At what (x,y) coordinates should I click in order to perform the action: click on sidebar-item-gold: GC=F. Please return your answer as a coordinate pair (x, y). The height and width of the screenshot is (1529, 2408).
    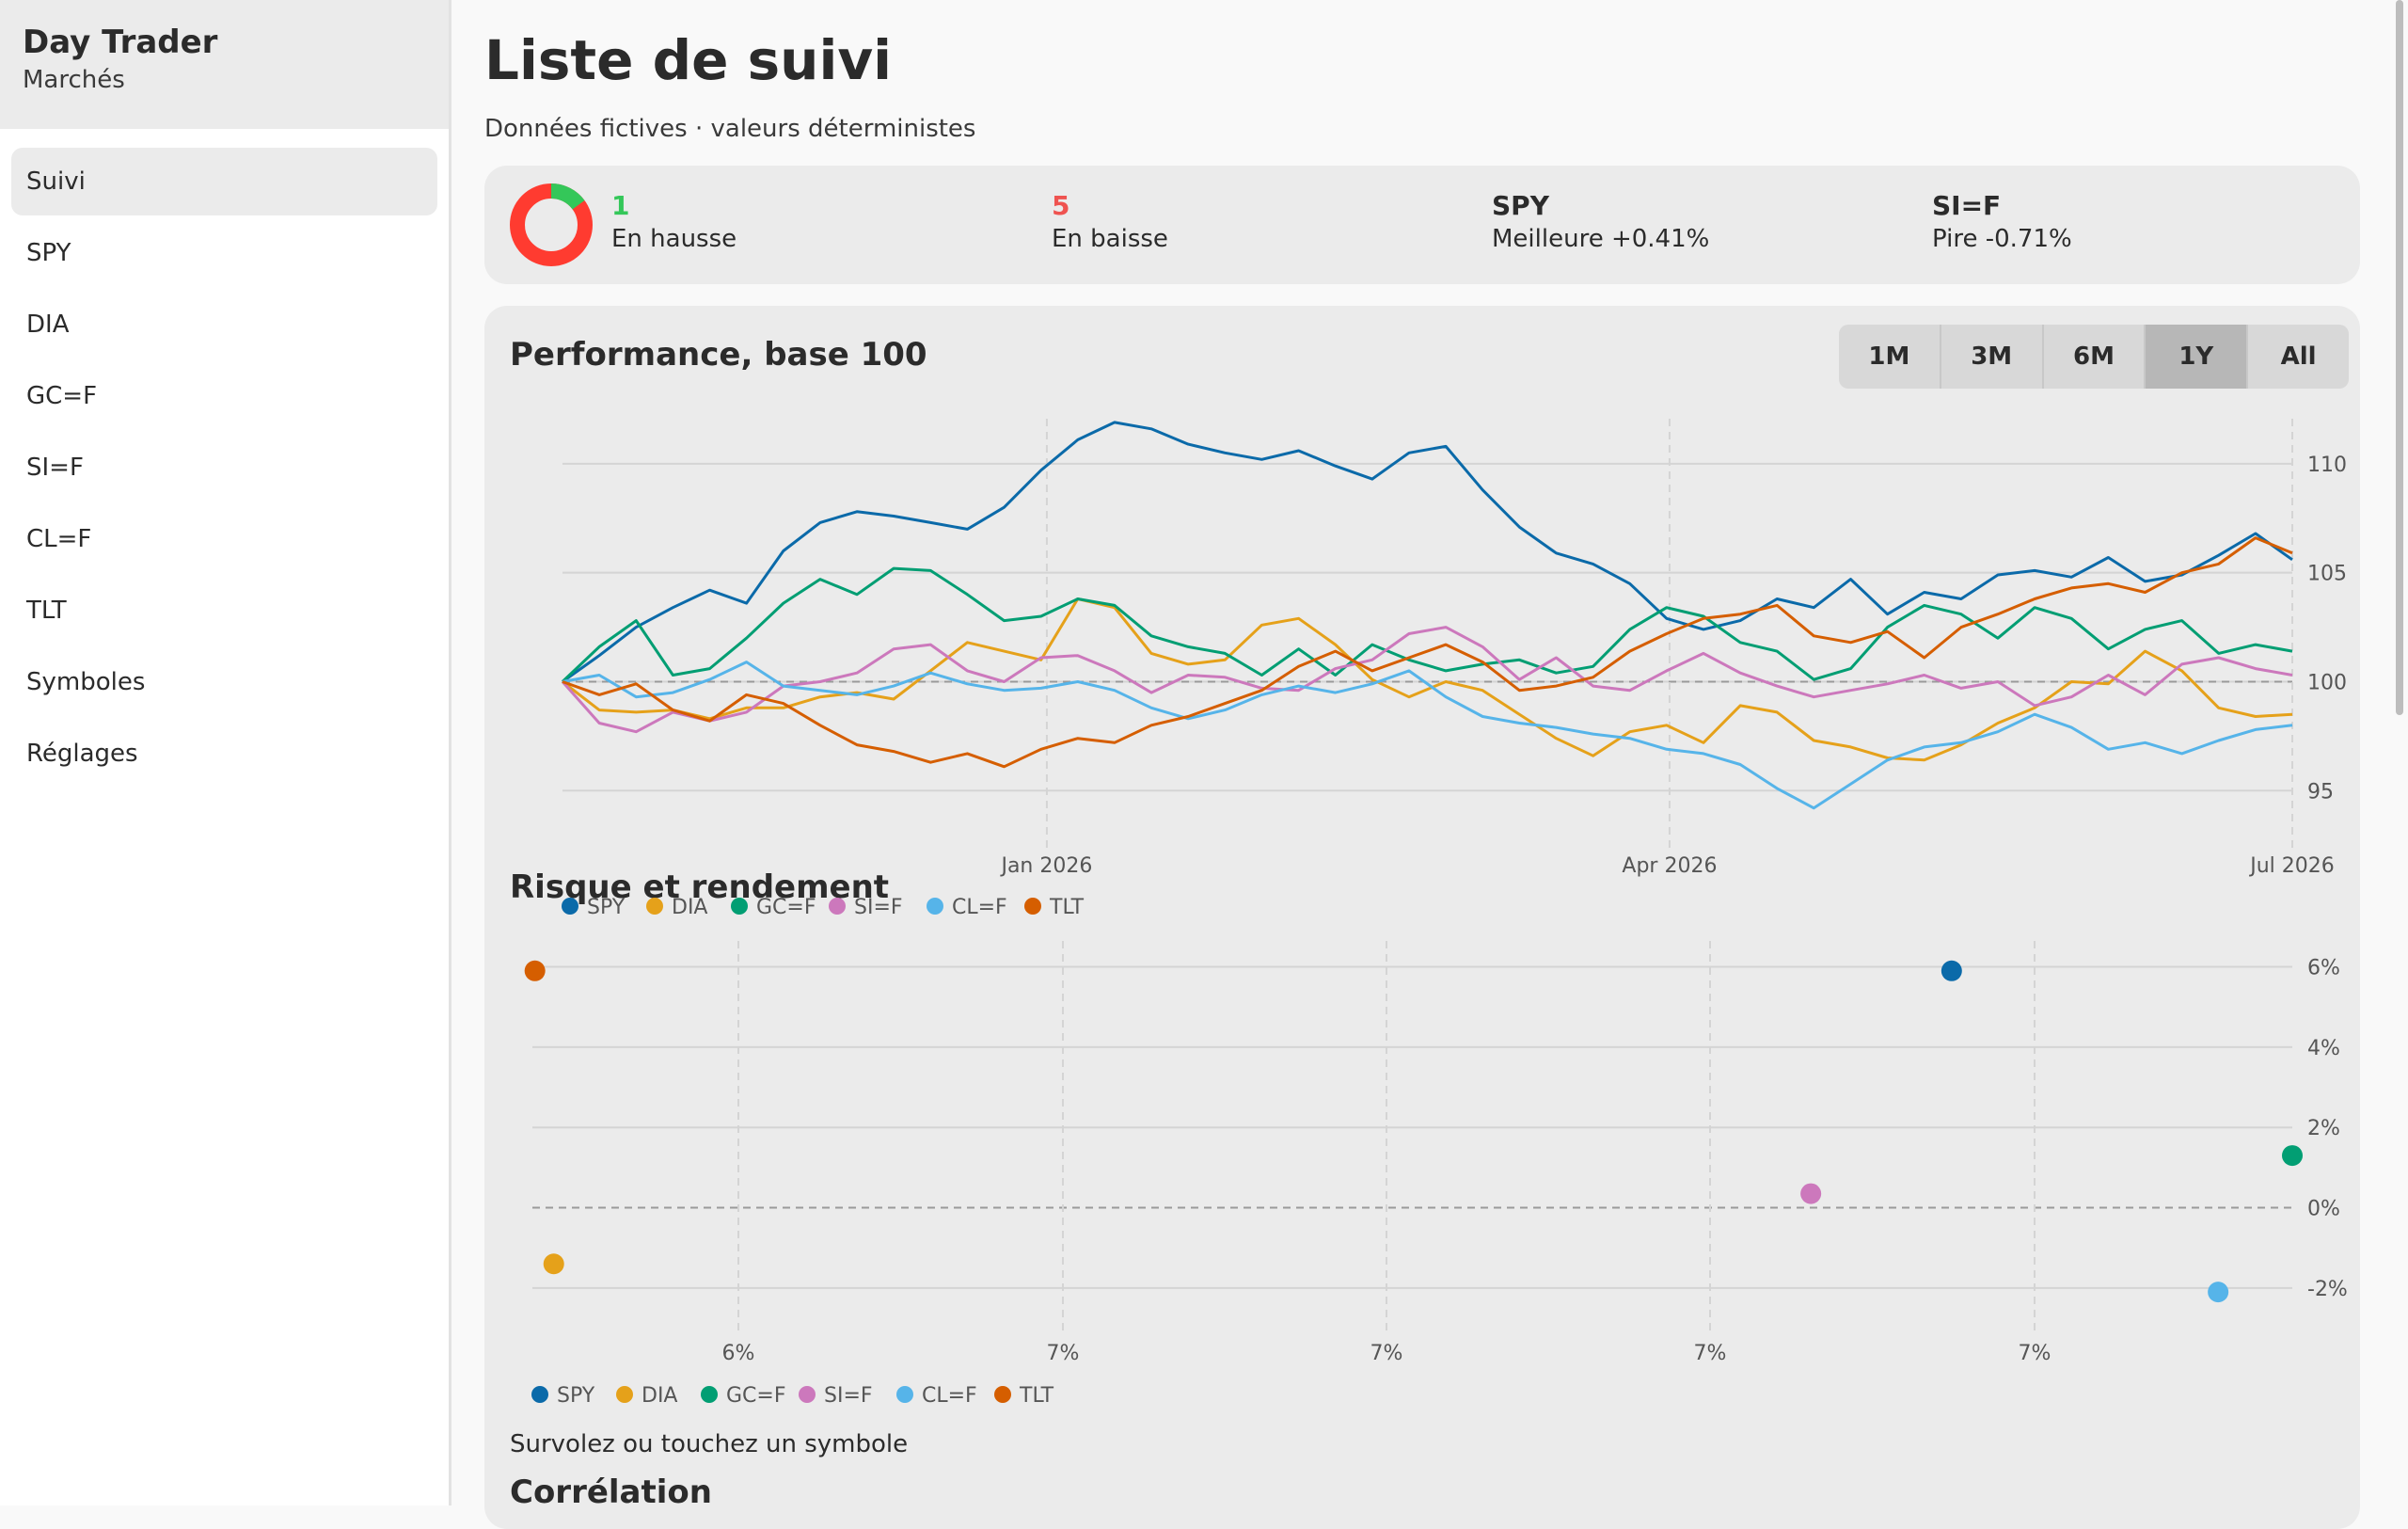
    Looking at the image, I should click on (62, 396).